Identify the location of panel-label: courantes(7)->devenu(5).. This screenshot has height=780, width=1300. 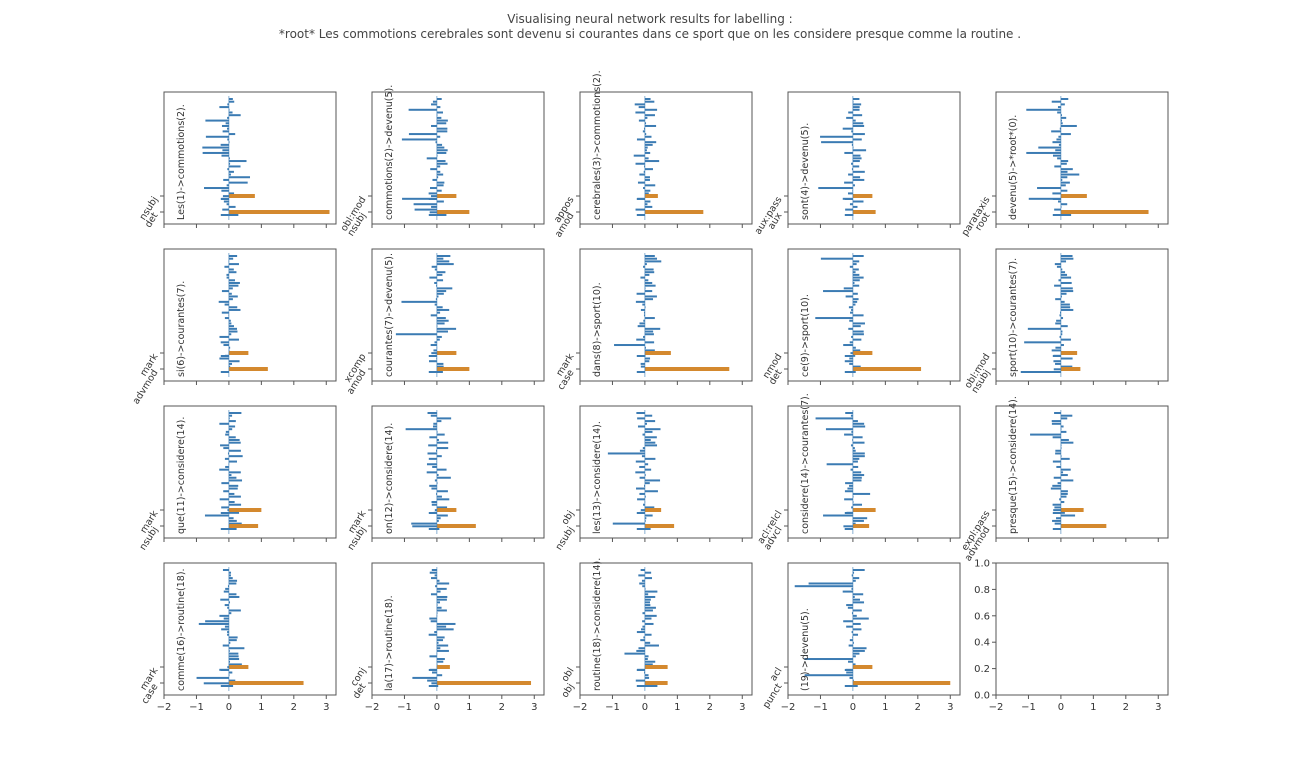
(389, 315).